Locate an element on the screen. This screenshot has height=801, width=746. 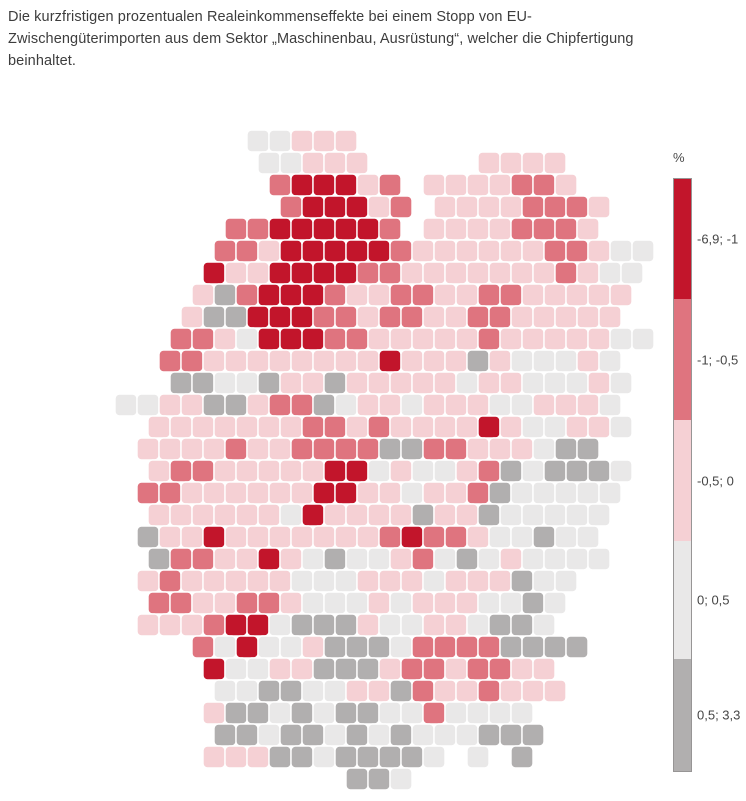
legend-class-swatch: -1; -0,5 is located at coordinates (706, 359).